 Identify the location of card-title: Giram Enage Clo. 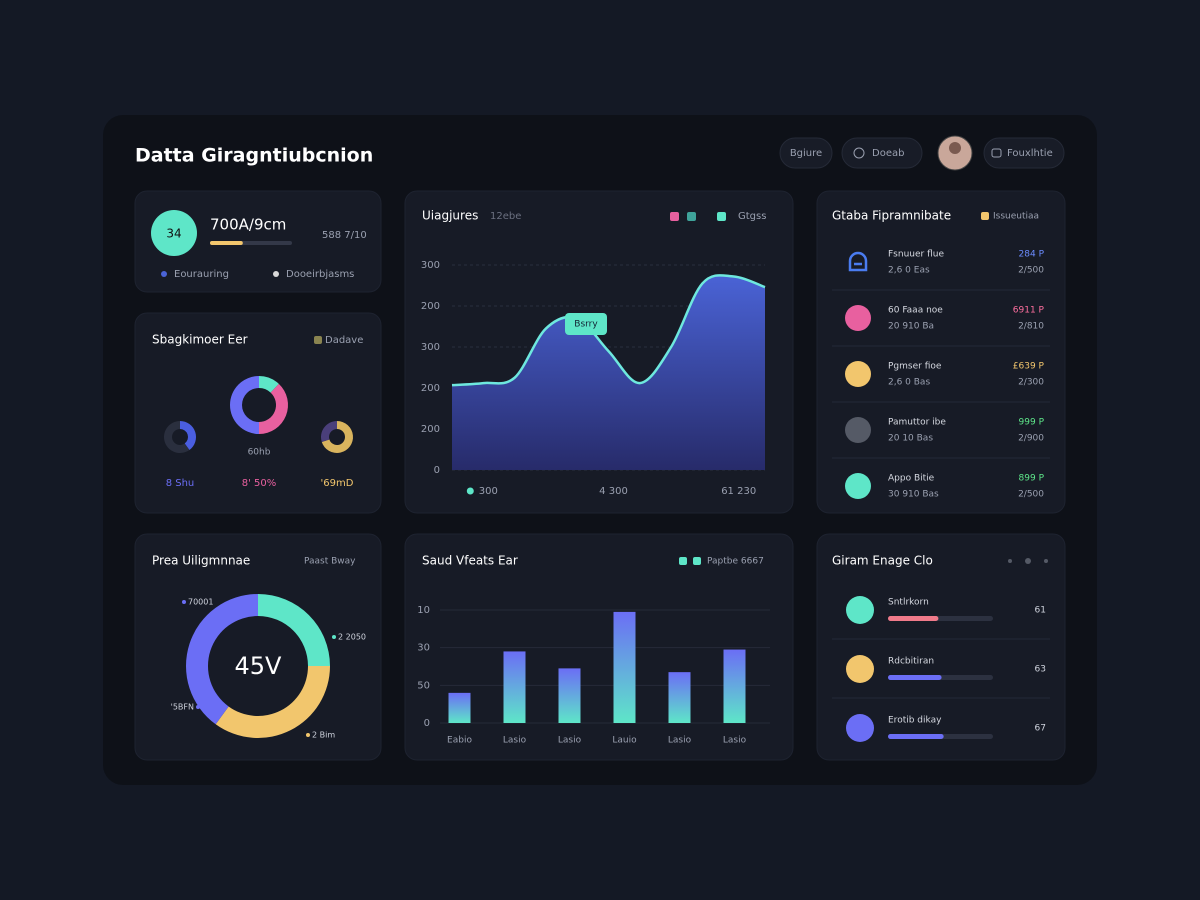
(882, 561).